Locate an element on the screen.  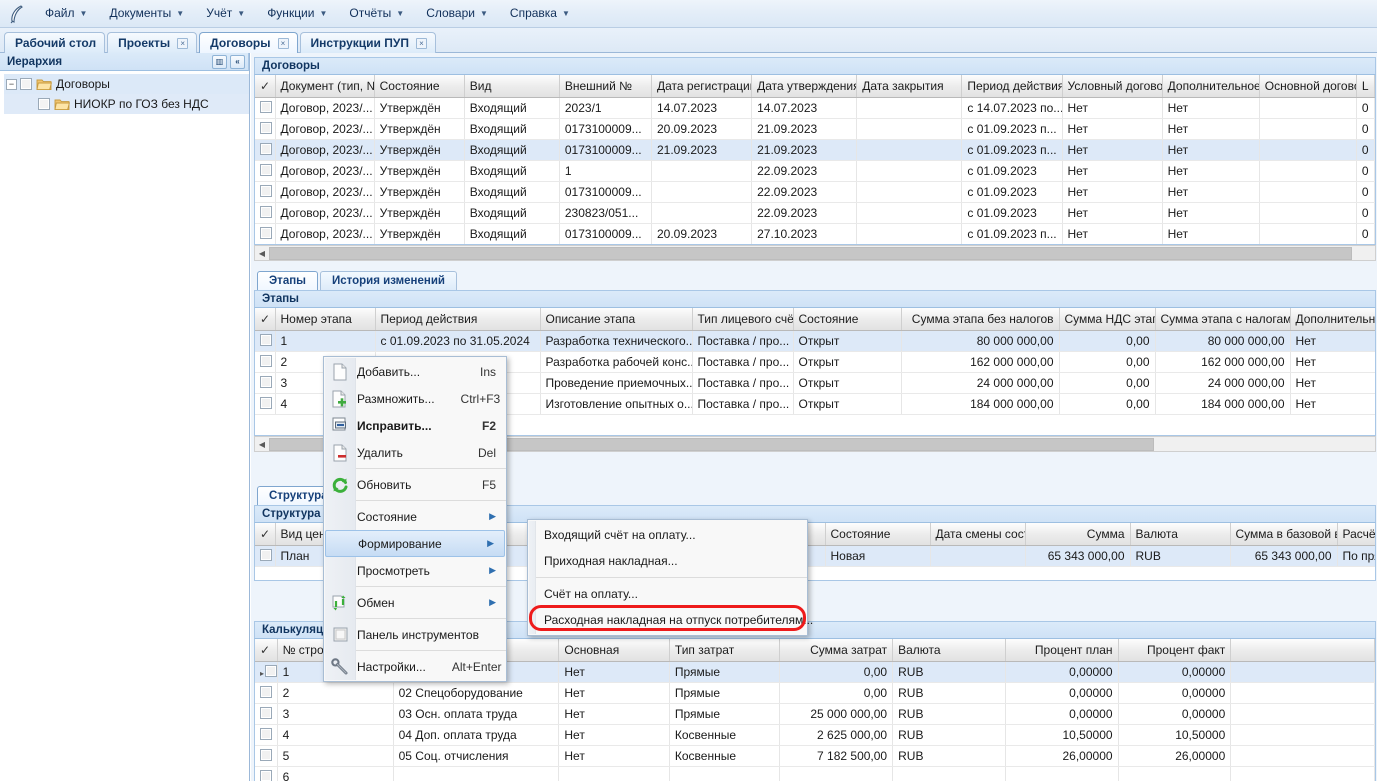
menu-item-6: Справка ▼ is located at coordinates (540, 13).